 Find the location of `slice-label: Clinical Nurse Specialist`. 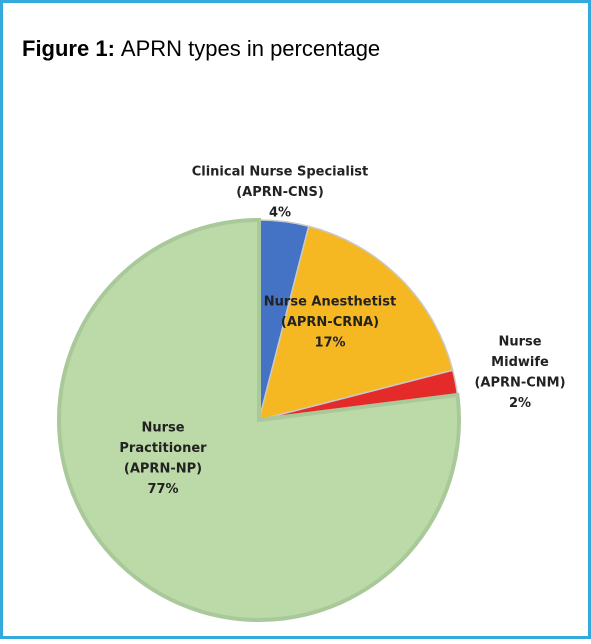

slice-label: Clinical Nurse Specialist is located at coordinates (280, 172).